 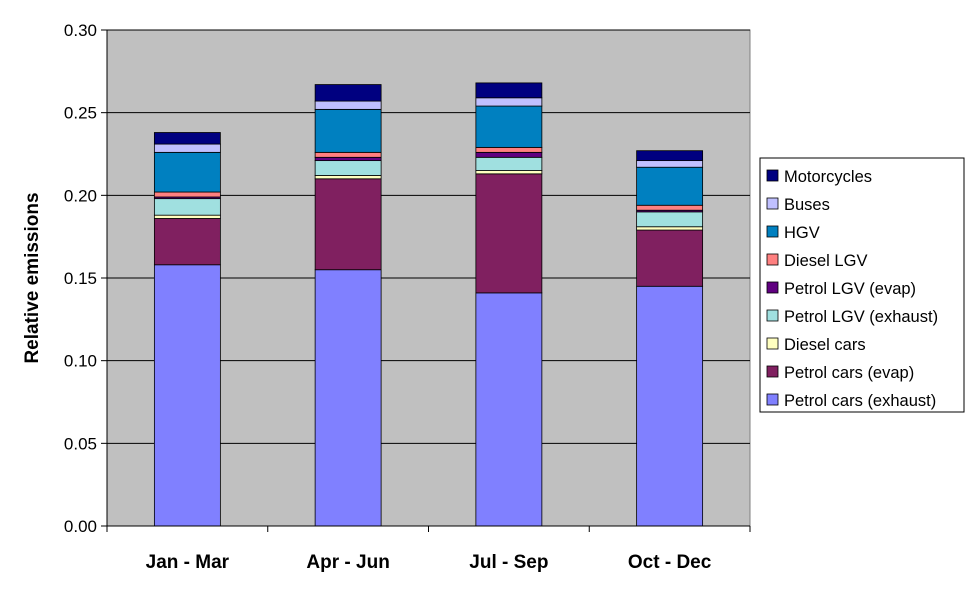 I want to click on y-tick-label: 0.30, so click(x=80, y=30).